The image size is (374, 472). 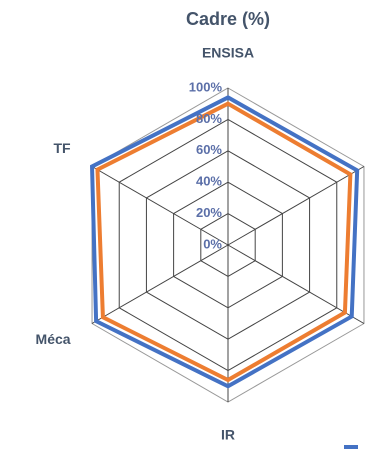 I want to click on tick-label: 80%, so click(x=209, y=118).